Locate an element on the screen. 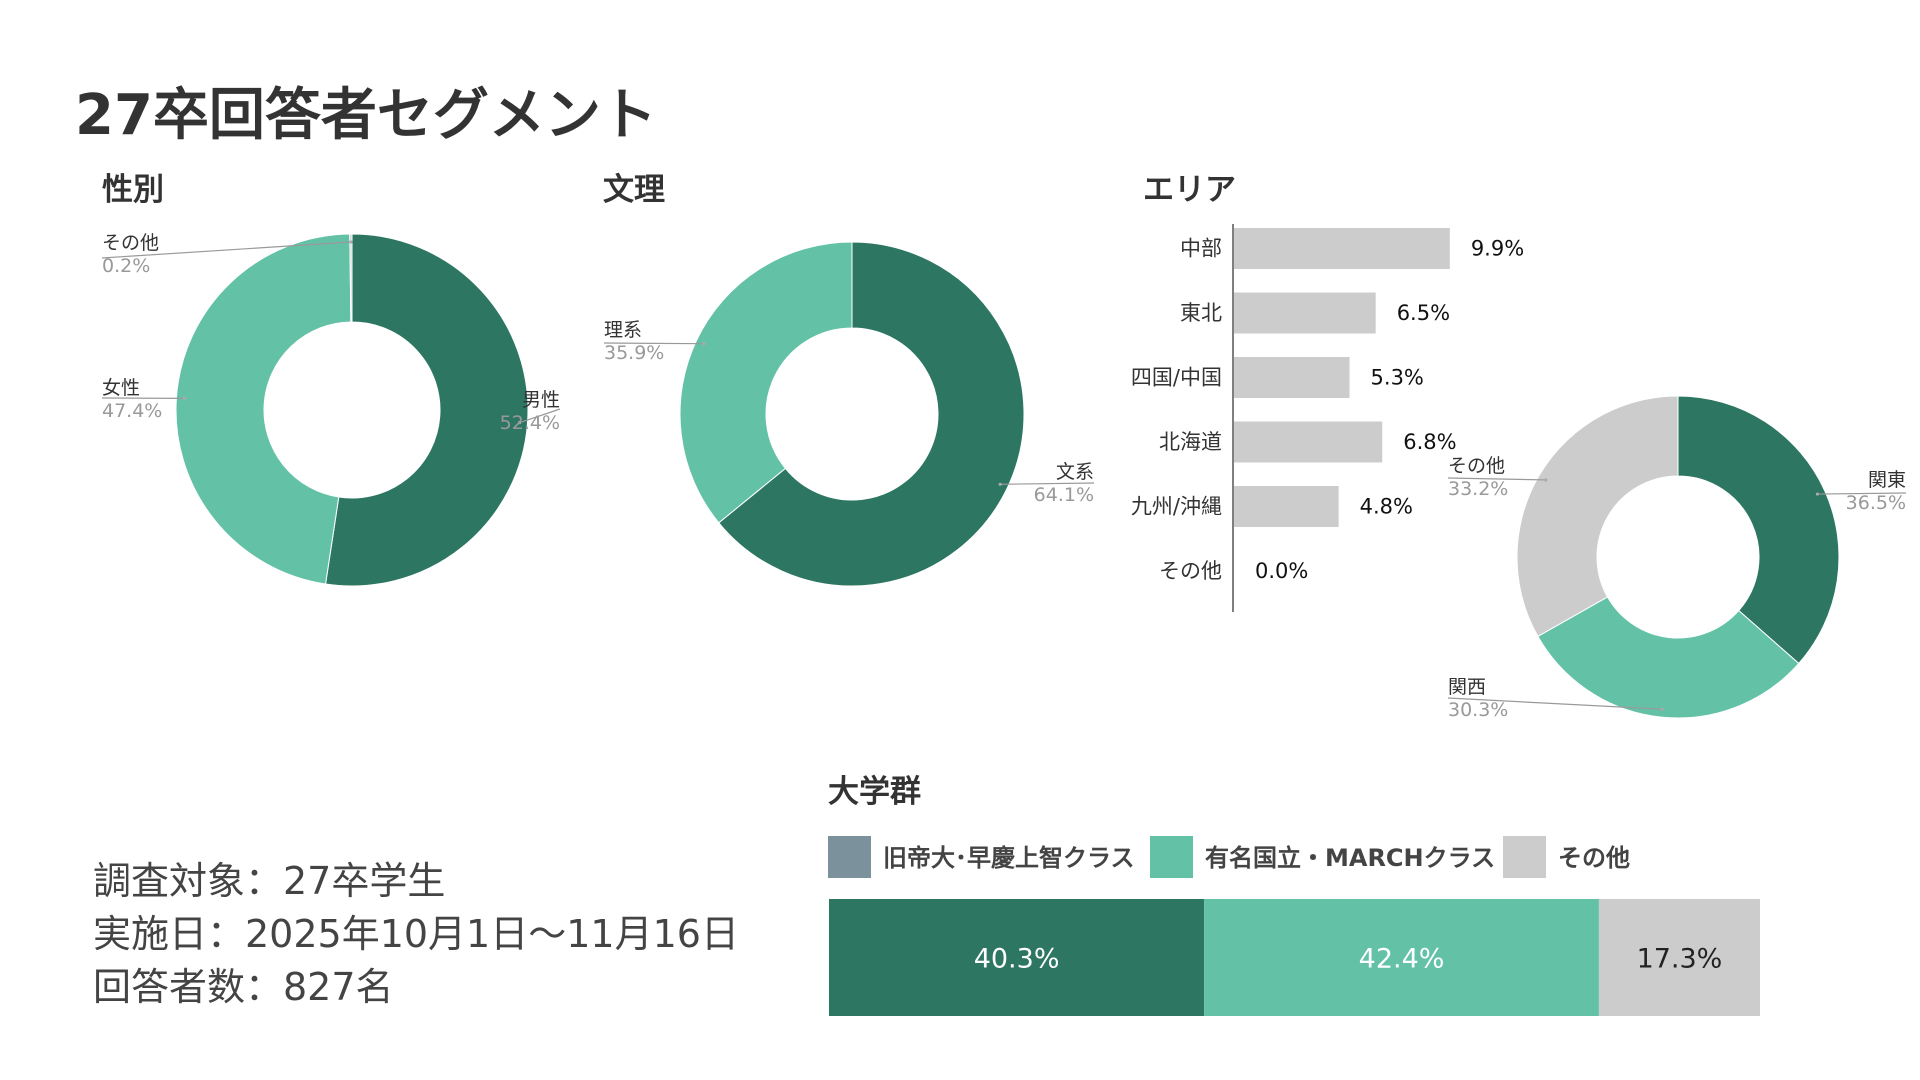  major-pct-0: 64.1% is located at coordinates (1064, 495).